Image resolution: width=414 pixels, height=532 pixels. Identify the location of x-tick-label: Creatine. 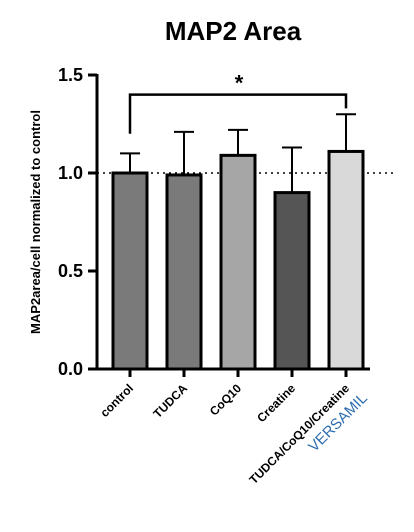
(276, 403).